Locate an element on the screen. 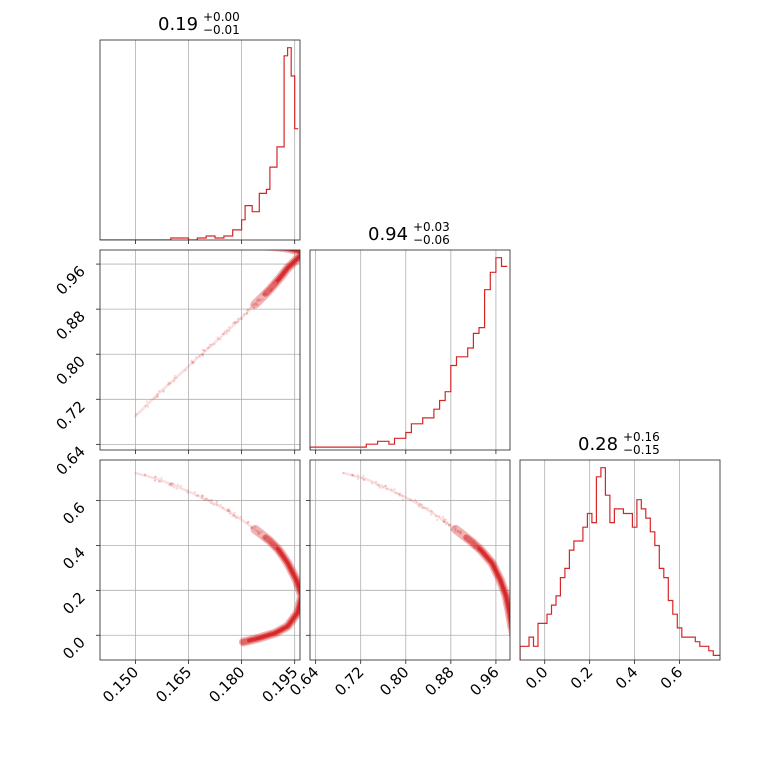  title-value: 0.28 is located at coordinates (598, 444).